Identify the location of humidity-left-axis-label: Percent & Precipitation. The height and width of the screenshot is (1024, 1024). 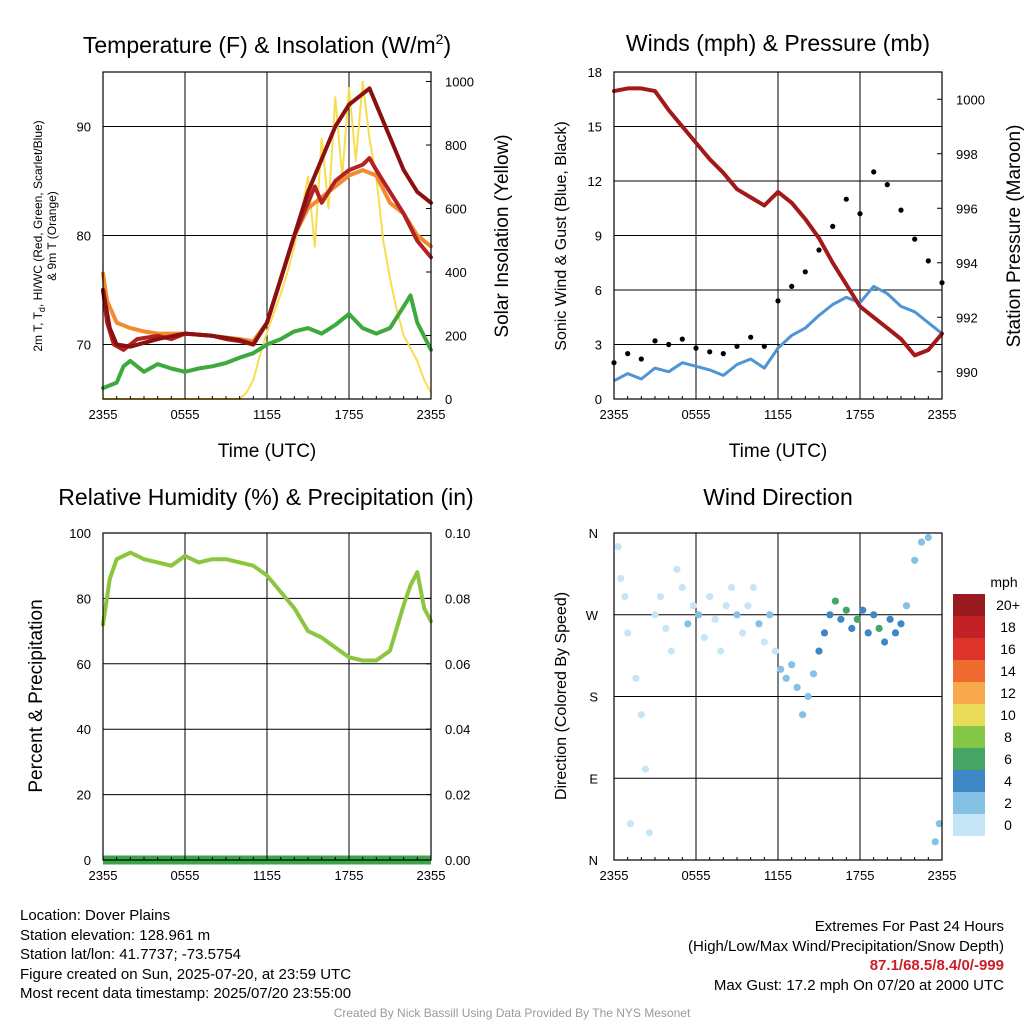
(36, 695).